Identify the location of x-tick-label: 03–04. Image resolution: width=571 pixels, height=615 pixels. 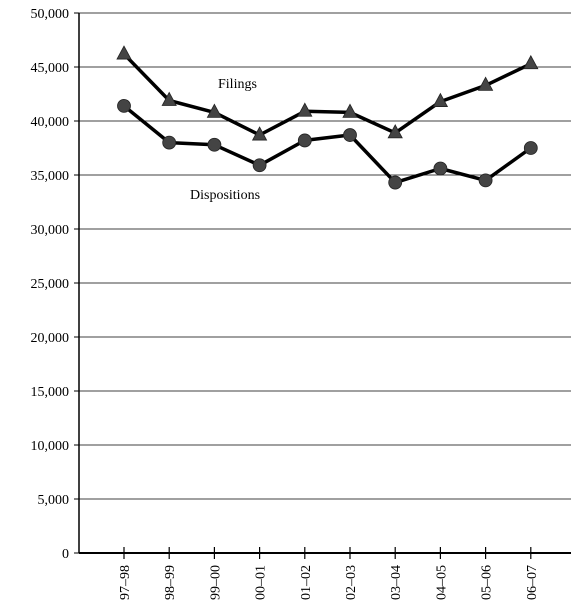
(396, 582).